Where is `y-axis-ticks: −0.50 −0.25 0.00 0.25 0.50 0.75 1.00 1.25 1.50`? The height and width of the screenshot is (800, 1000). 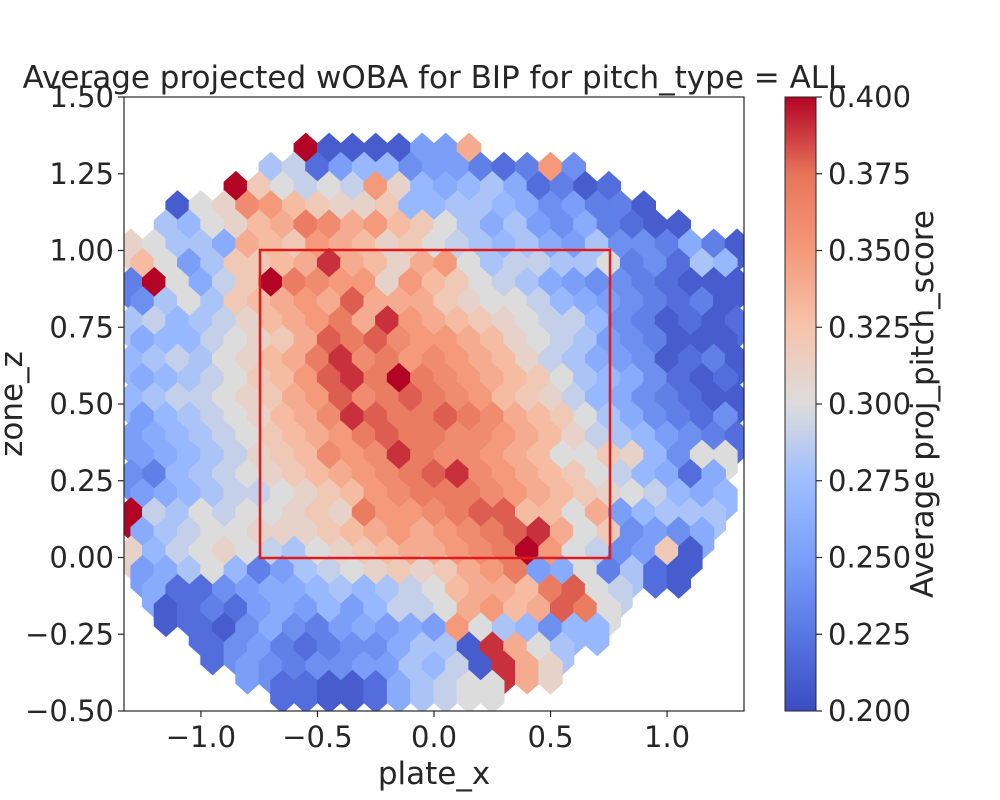 y-axis-ticks: −0.50 −0.25 0.00 0.25 0.50 0.75 1.00 1.25 1.50 is located at coordinates (74, 404).